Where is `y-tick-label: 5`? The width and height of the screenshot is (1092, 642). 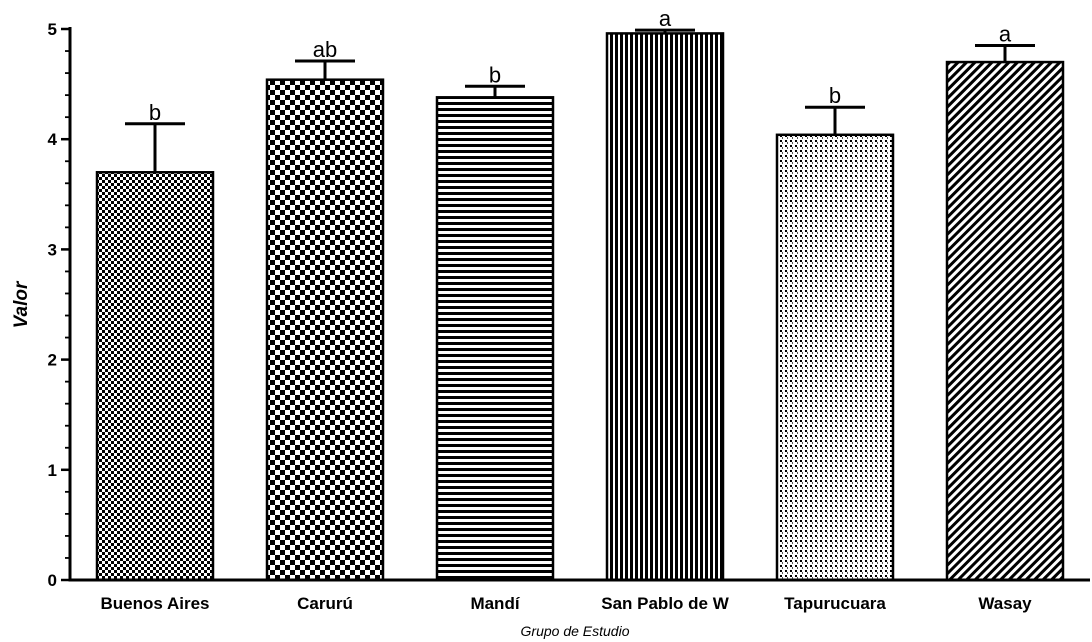
y-tick-label: 5 is located at coordinates (52, 29).